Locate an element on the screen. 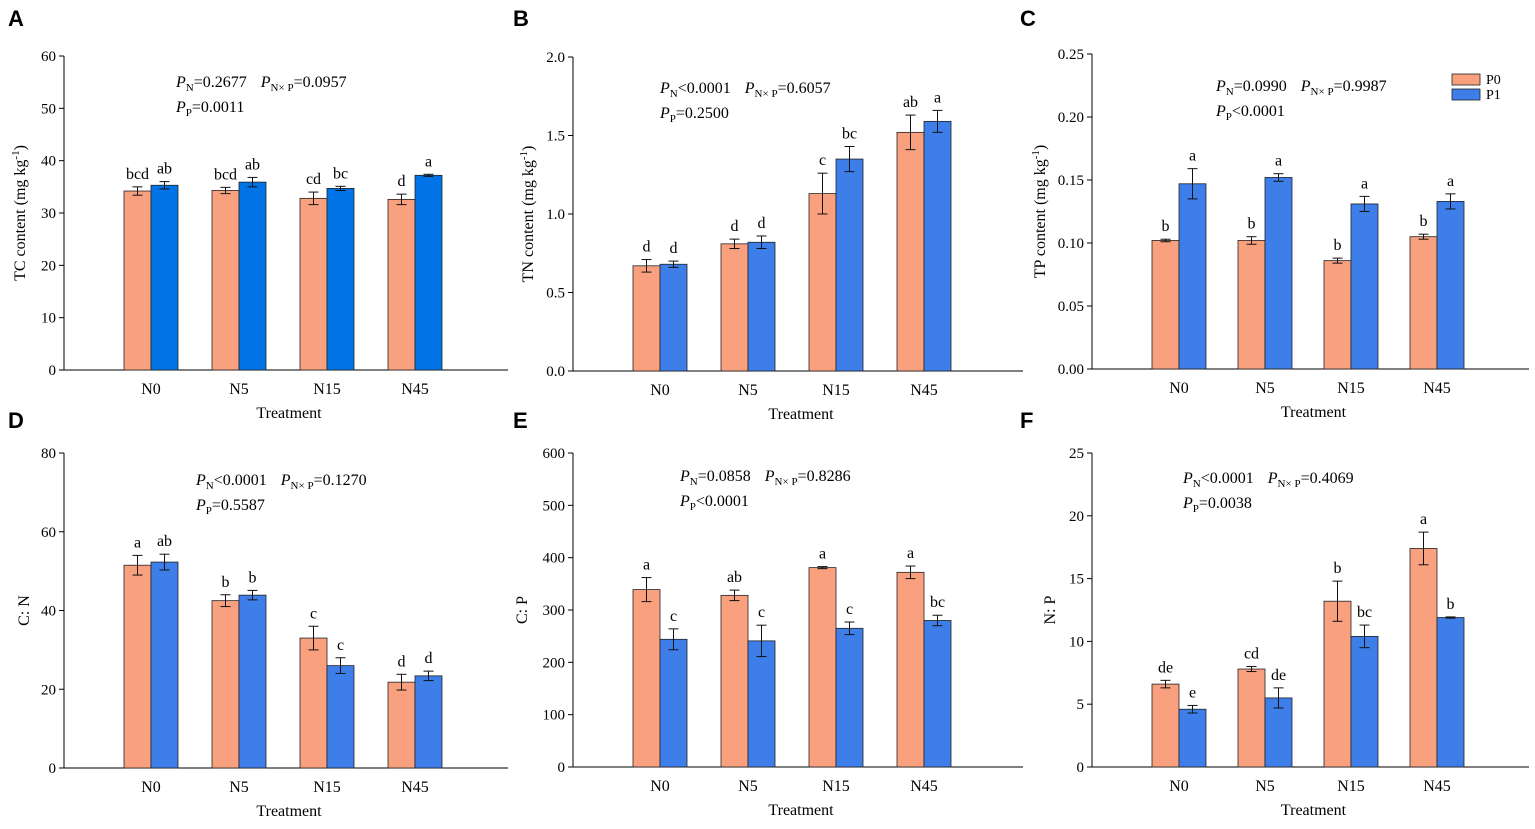 This screenshot has height=829, width=1535. bar-P0-N15 is located at coordinates (822, 282).